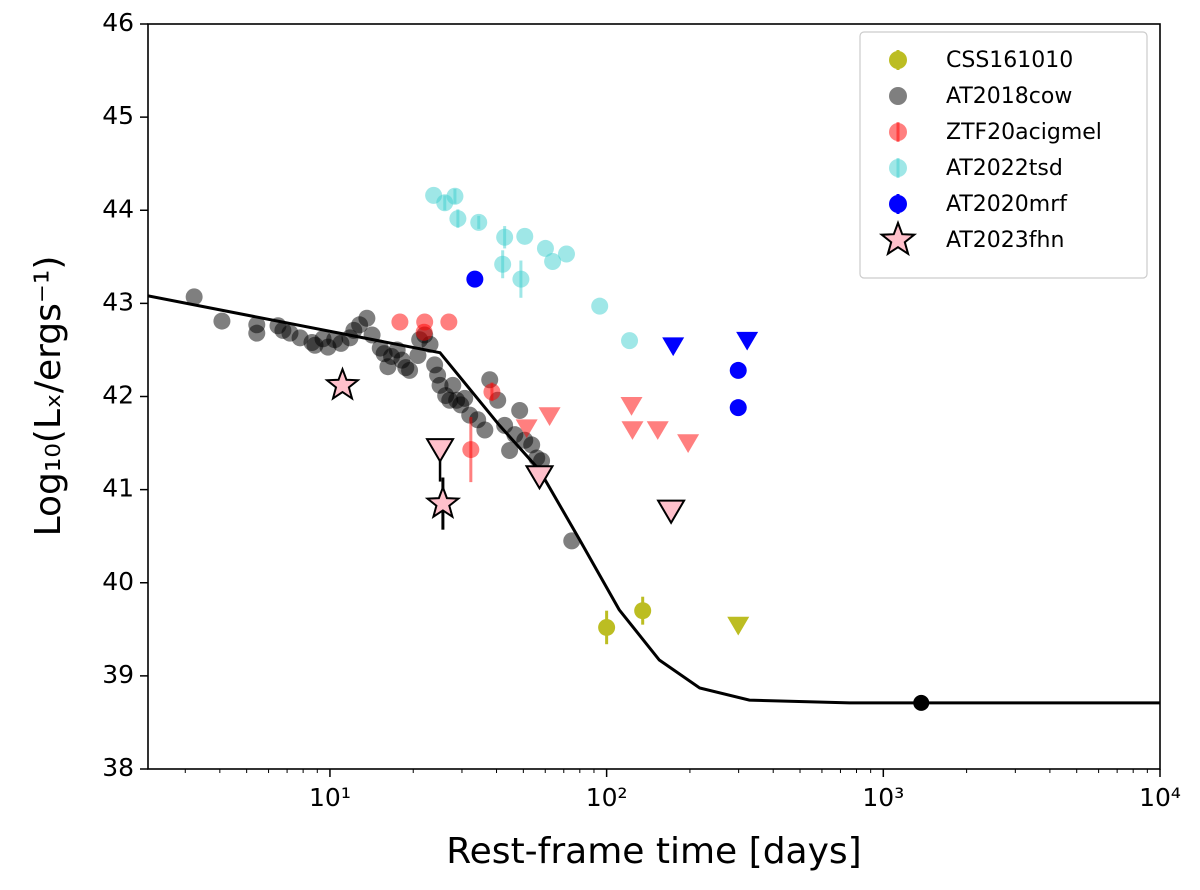 The height and width of the screenshot is (890, 1200). Describe the element at coordinates (1160, 797) in the screenshot. I see `x-tick-label: 10⁴` at that location.